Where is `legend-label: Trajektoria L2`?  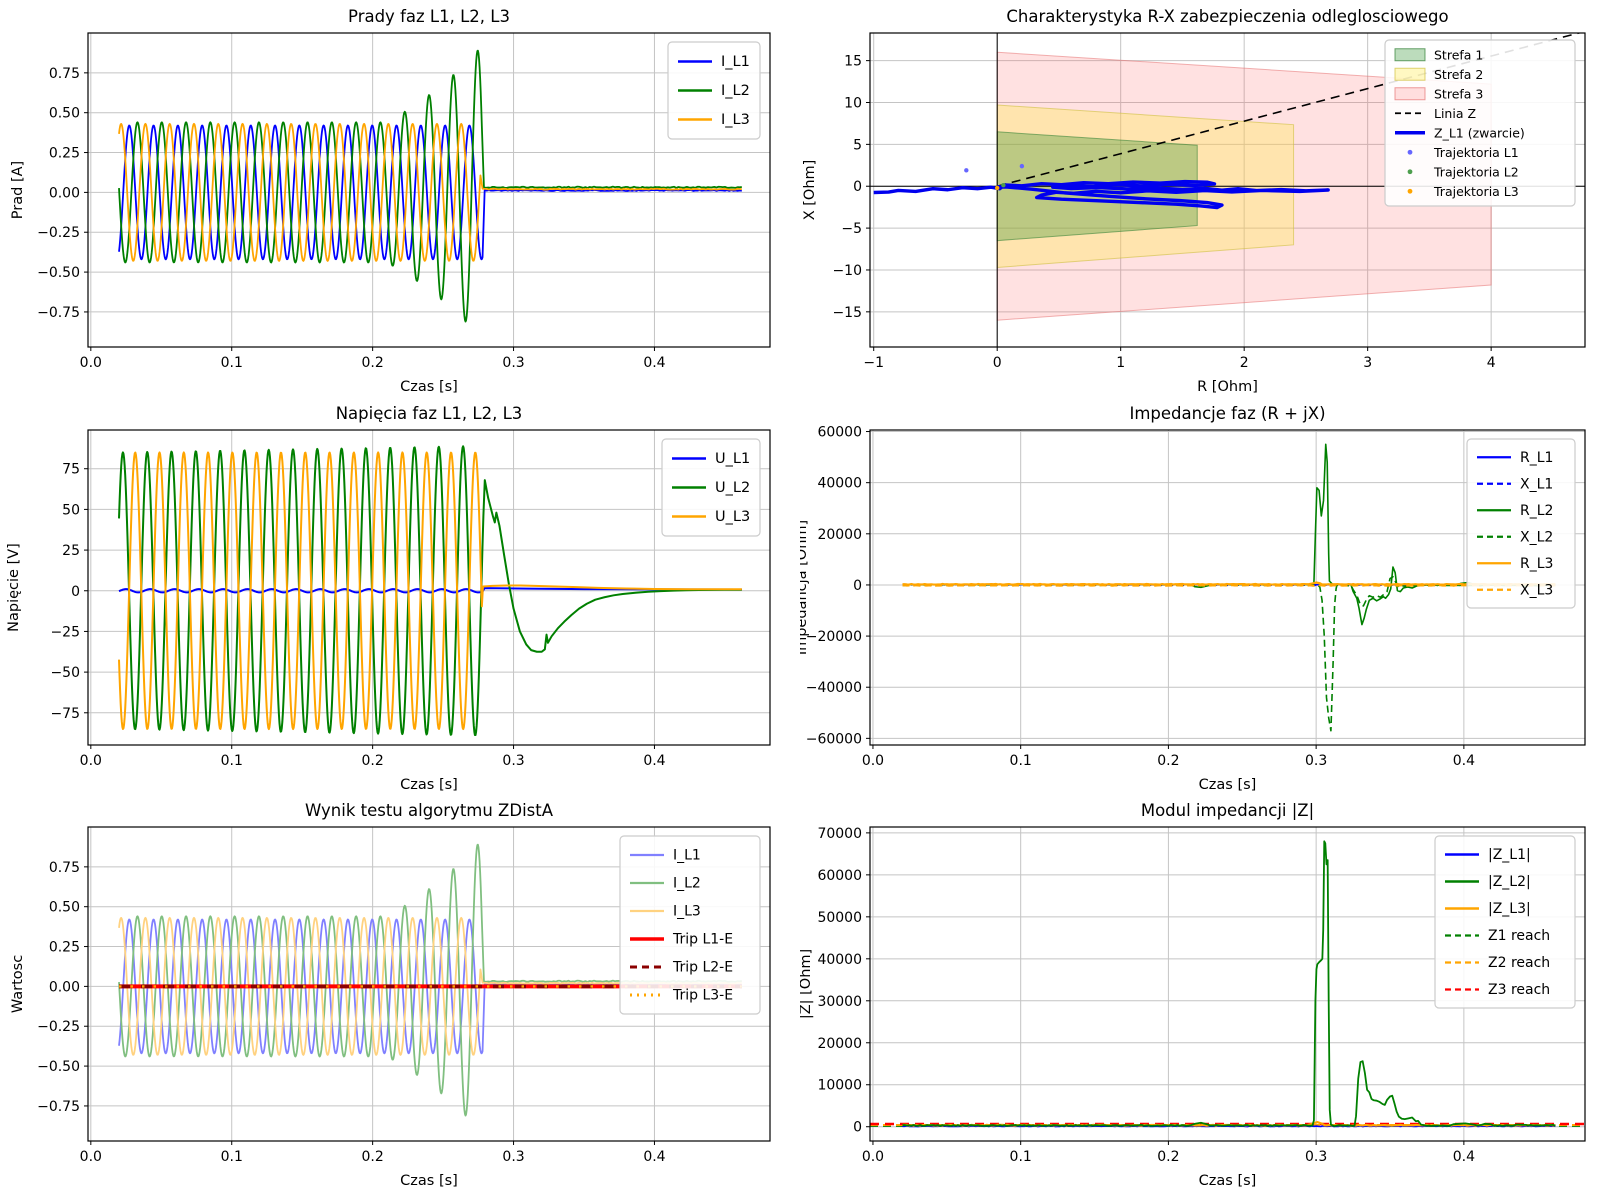 legend-label: Trajektoria L2 is located at coordinates (1476, 171).